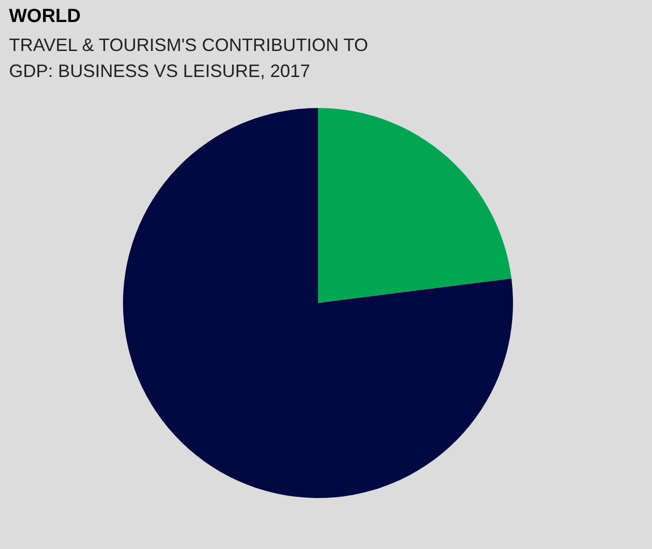 This screenshot has height=549, width=652. Describe the element at coordinates (189, 58) in the screenshot. I see `chart-subtitle: TRAVEL & TOURISM'S CONTRIBUTION TO GDP: BUSINESS VS LEISURE, 2017` at that location.